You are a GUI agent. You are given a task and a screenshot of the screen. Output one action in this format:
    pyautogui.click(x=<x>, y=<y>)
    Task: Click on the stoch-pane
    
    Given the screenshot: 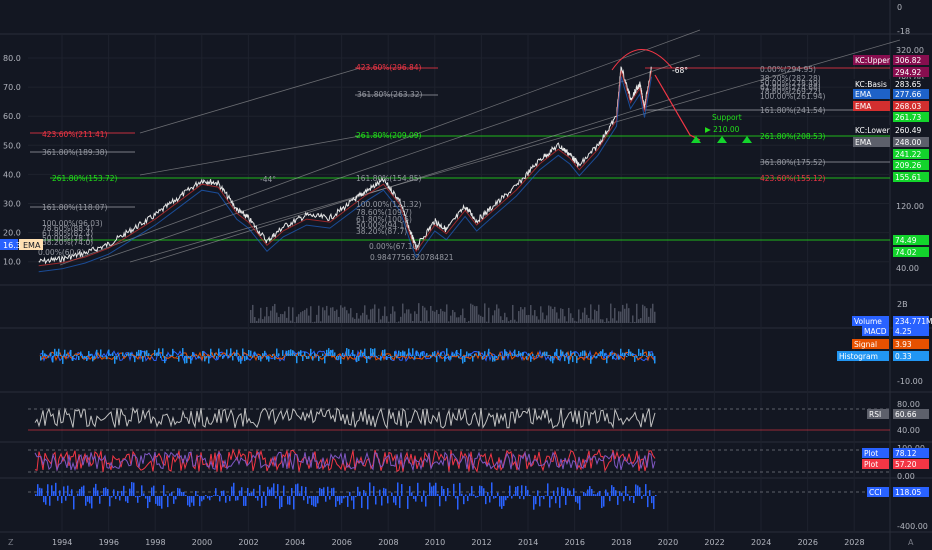 What is the action you would take?
    pyautogui.click(x=459, y=461)
    